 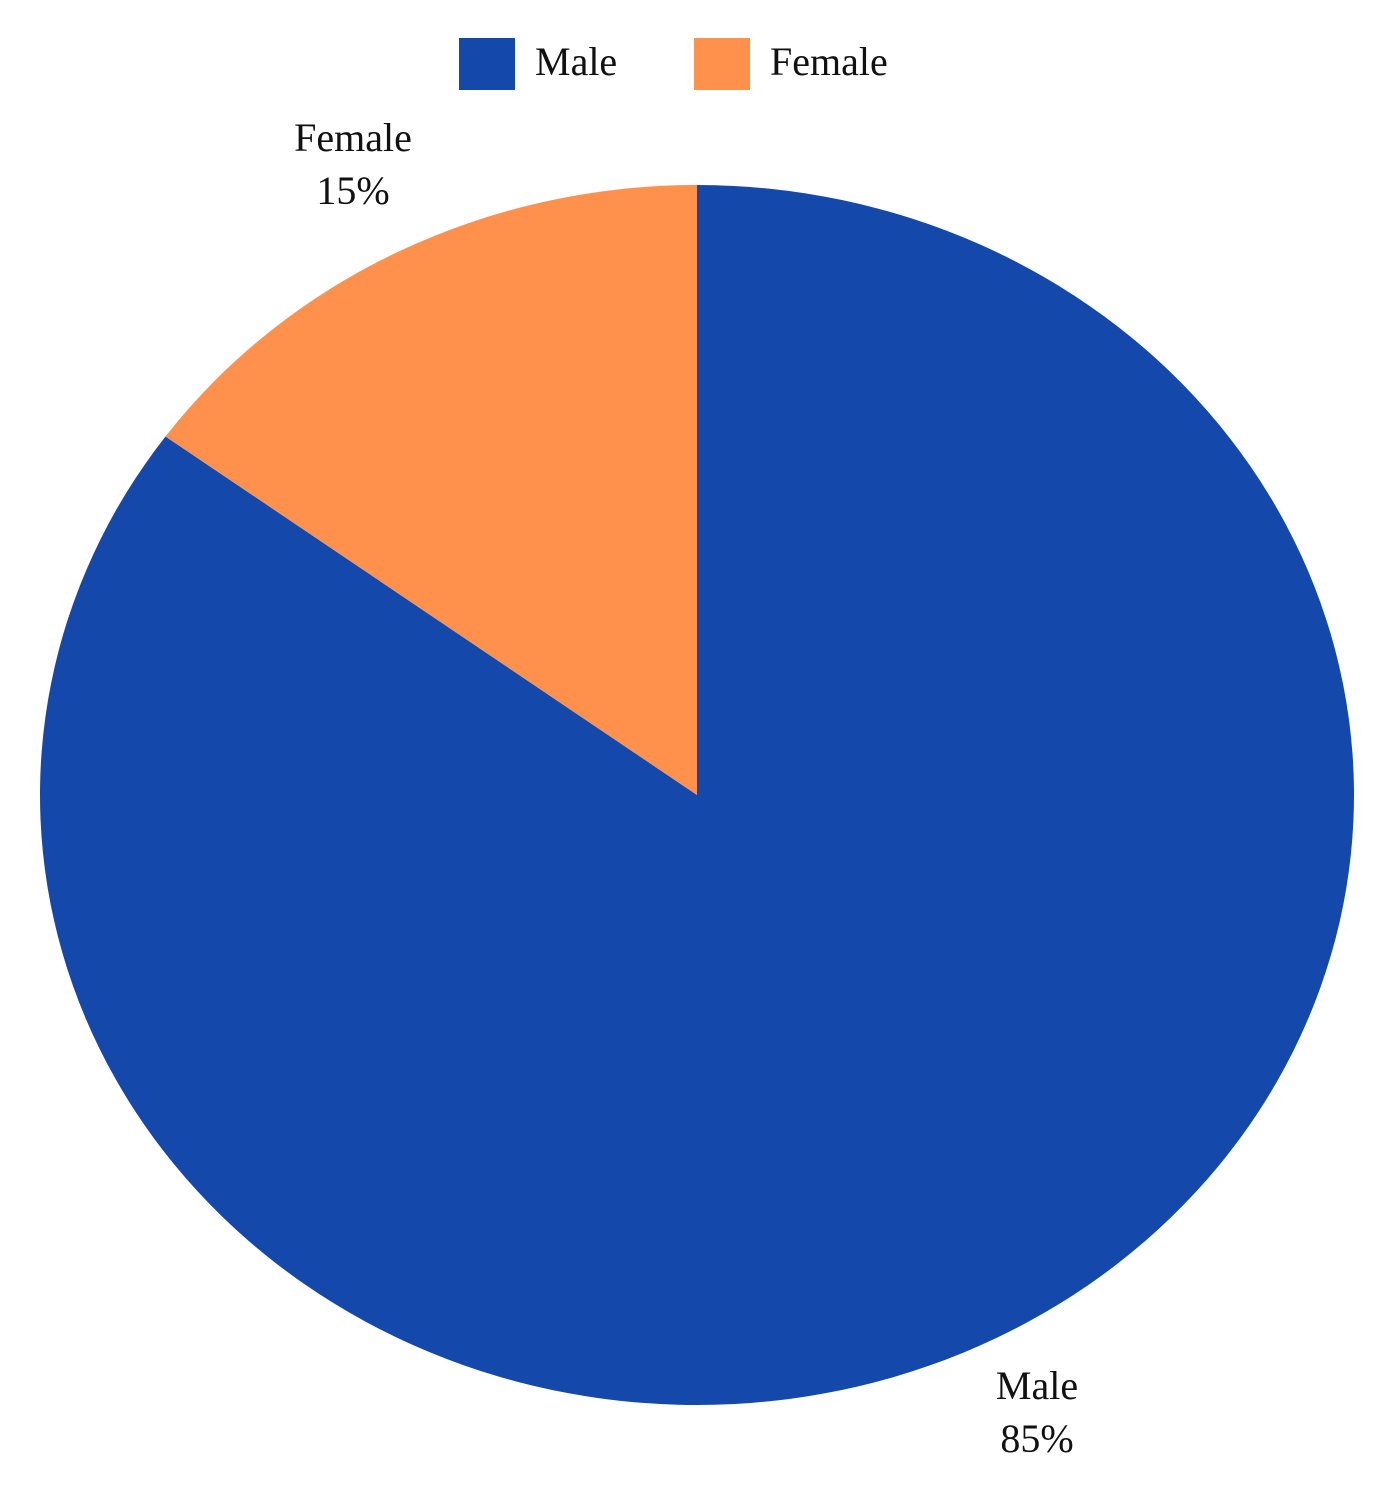 I want to click on slice-label-name: Female, so click(x=353, y=137).